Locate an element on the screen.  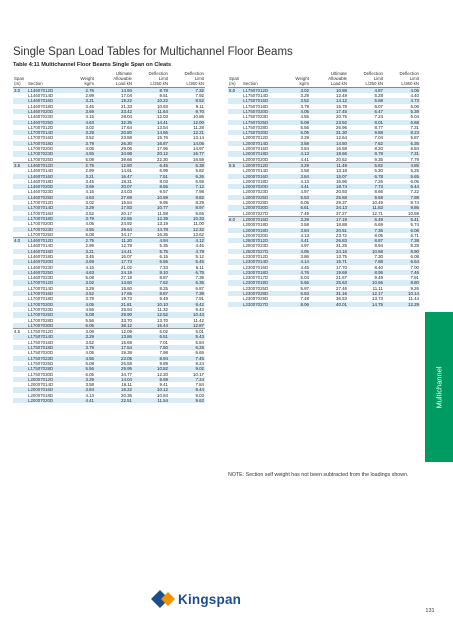
table-row: L20007030D 6.61 34.13 11.83 9.86 is located at coordinates (324, 208).